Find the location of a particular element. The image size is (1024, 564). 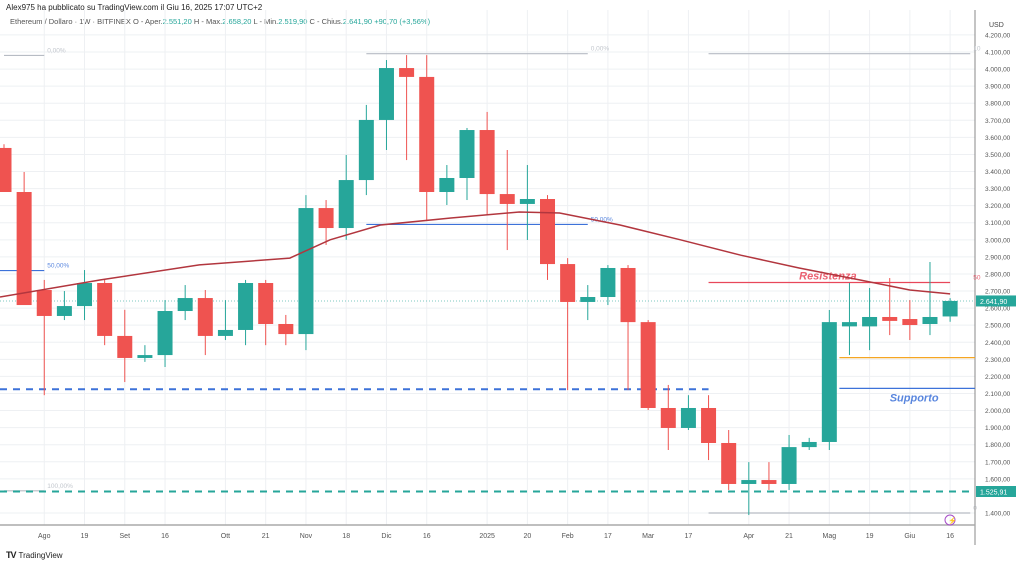

time-tick-label: Mar is located at coordinates (648, 536).